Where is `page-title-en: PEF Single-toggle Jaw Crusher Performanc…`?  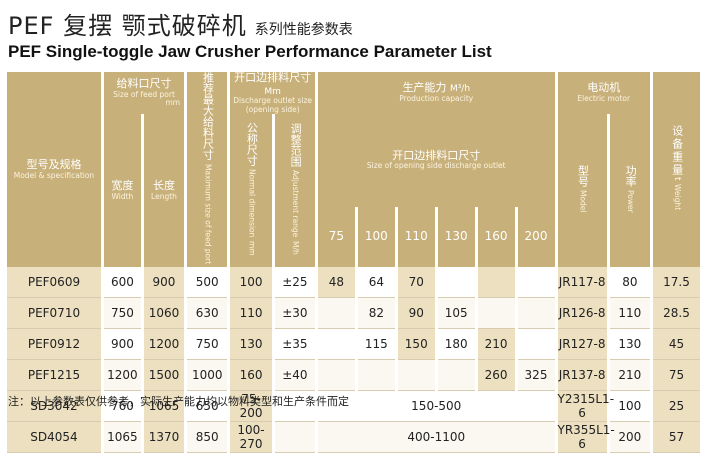
page-title-en: PEF Single-toggle Jaw Crusher Performanc… is located at coordinates (250, 51).